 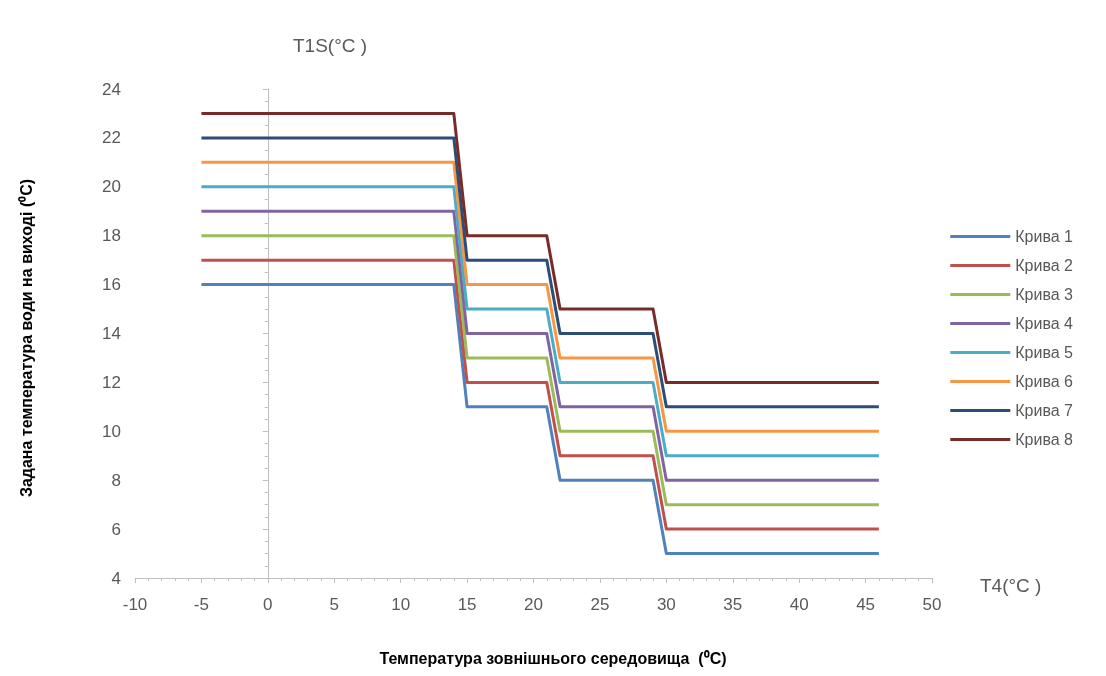 What do you see at coordinates (666, 604) in the screenshot?
I see `x-tick-label: 30` at bounding box center [666, 604].